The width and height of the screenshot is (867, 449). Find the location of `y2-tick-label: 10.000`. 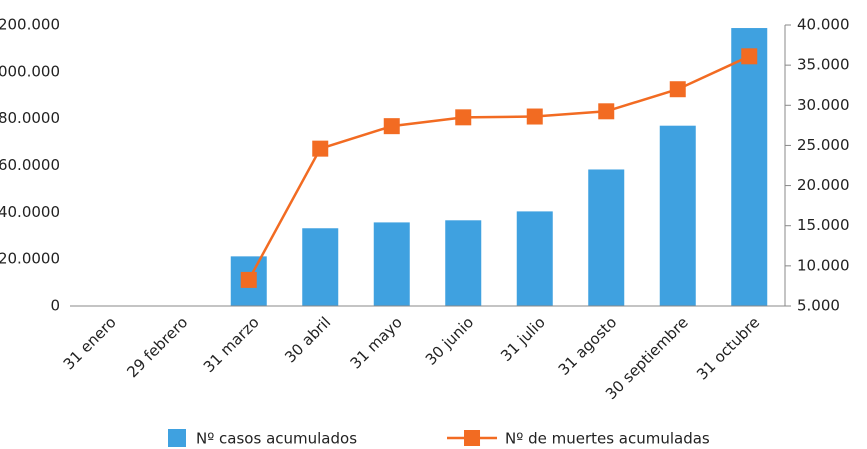

y2-tick-label: 10.000 is located at coordinates (823, 265).